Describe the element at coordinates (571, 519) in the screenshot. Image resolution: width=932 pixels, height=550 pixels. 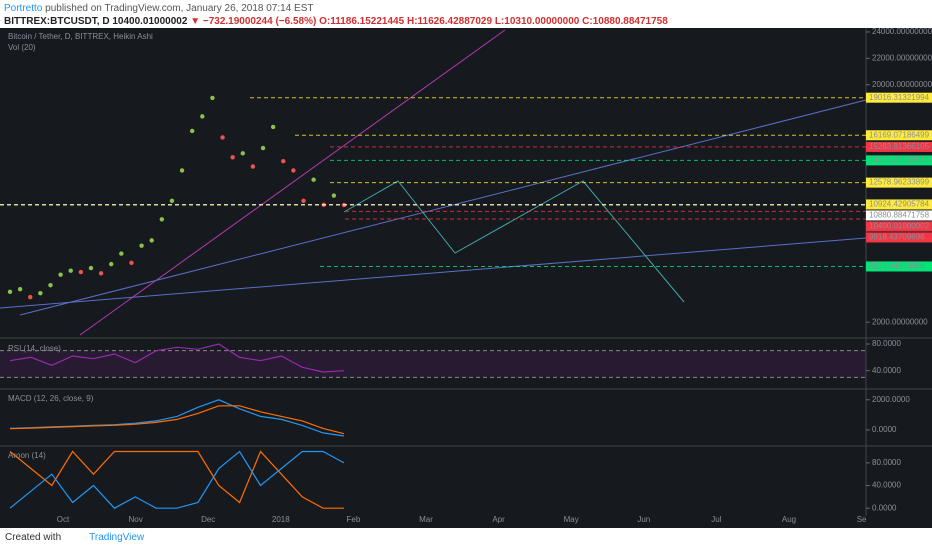
I see `x-tick-label: May` at that location.